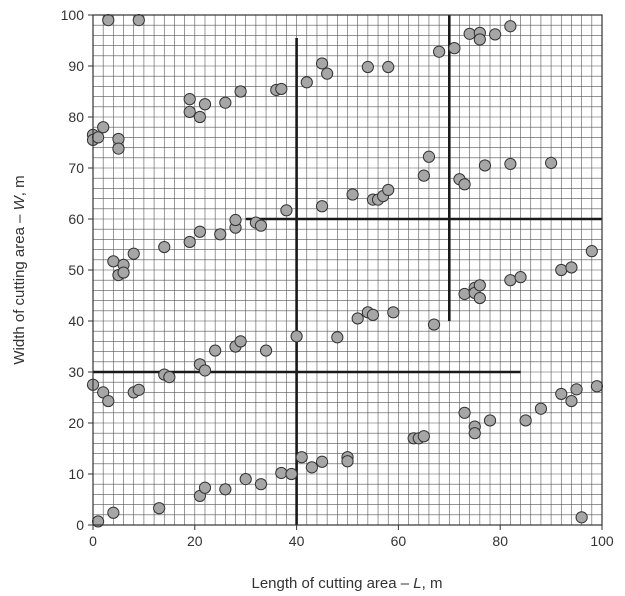 This screenshot has height=596, width=625. I want to click on y-tick-label: 30, so click(76, 372).